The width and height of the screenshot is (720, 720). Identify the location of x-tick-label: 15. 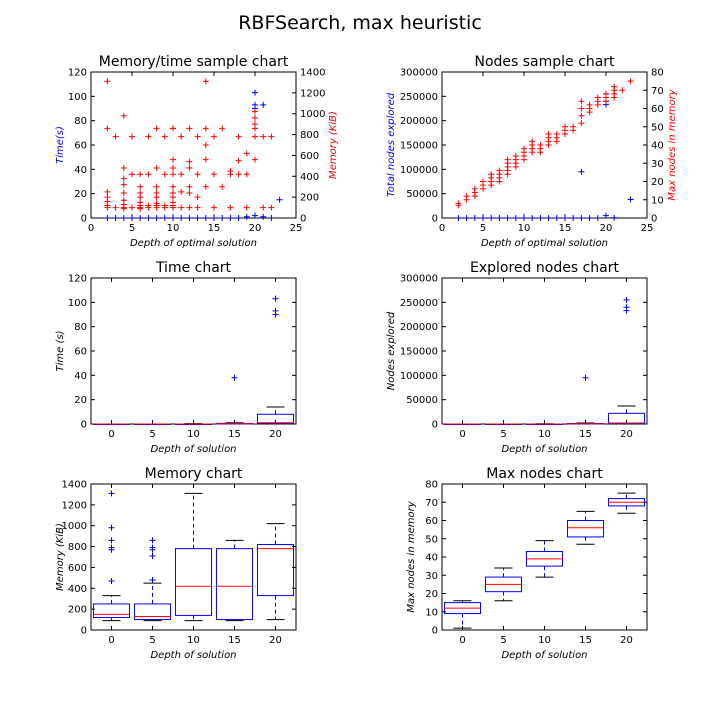
(585, 434).